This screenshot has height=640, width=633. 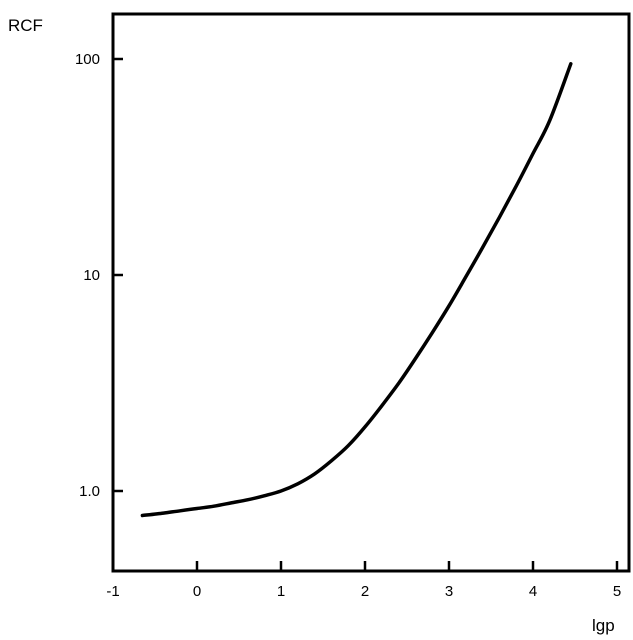 I want to click on x-tick-label: 5, so click(x=617, y=591).